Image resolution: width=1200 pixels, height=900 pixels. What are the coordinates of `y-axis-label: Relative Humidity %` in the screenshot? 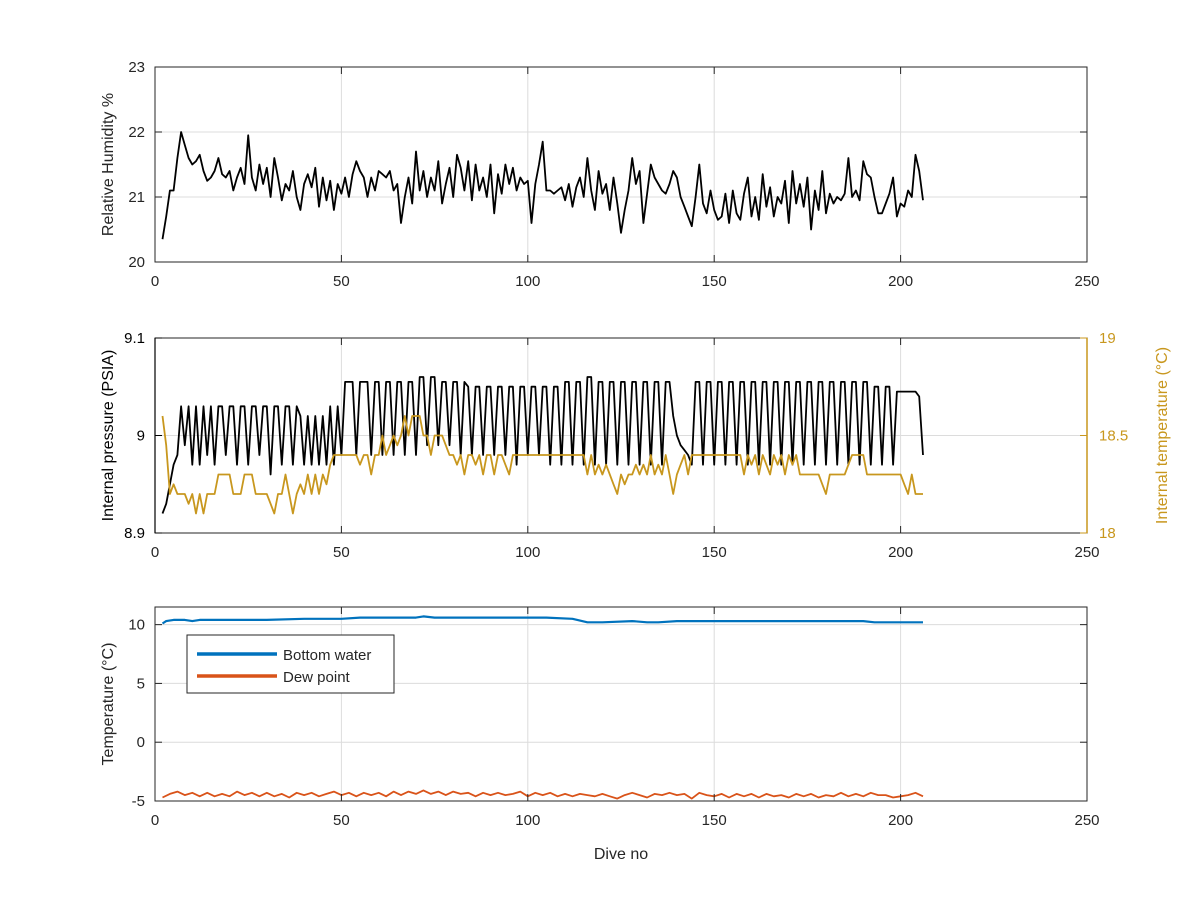 It's located at (108, 164).